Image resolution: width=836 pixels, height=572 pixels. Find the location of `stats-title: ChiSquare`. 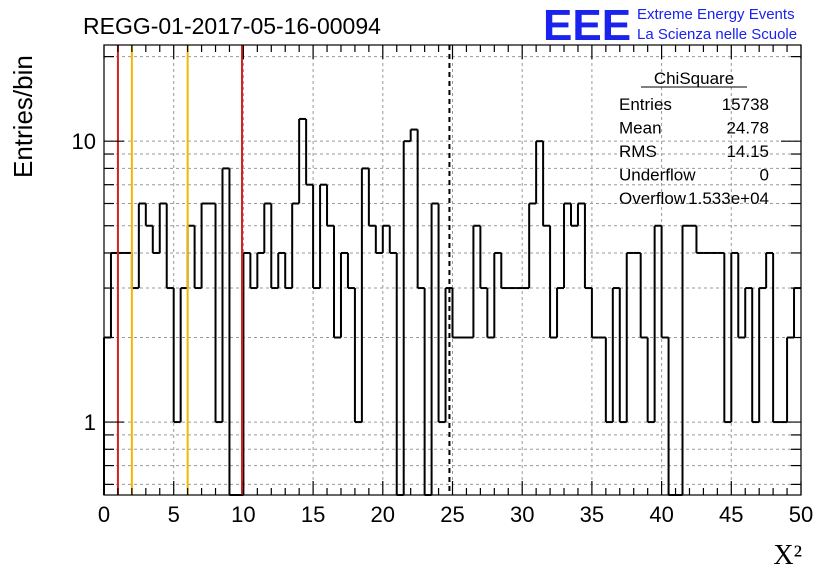

stats-title: ChiSquare is located at coordinates (694, 78).